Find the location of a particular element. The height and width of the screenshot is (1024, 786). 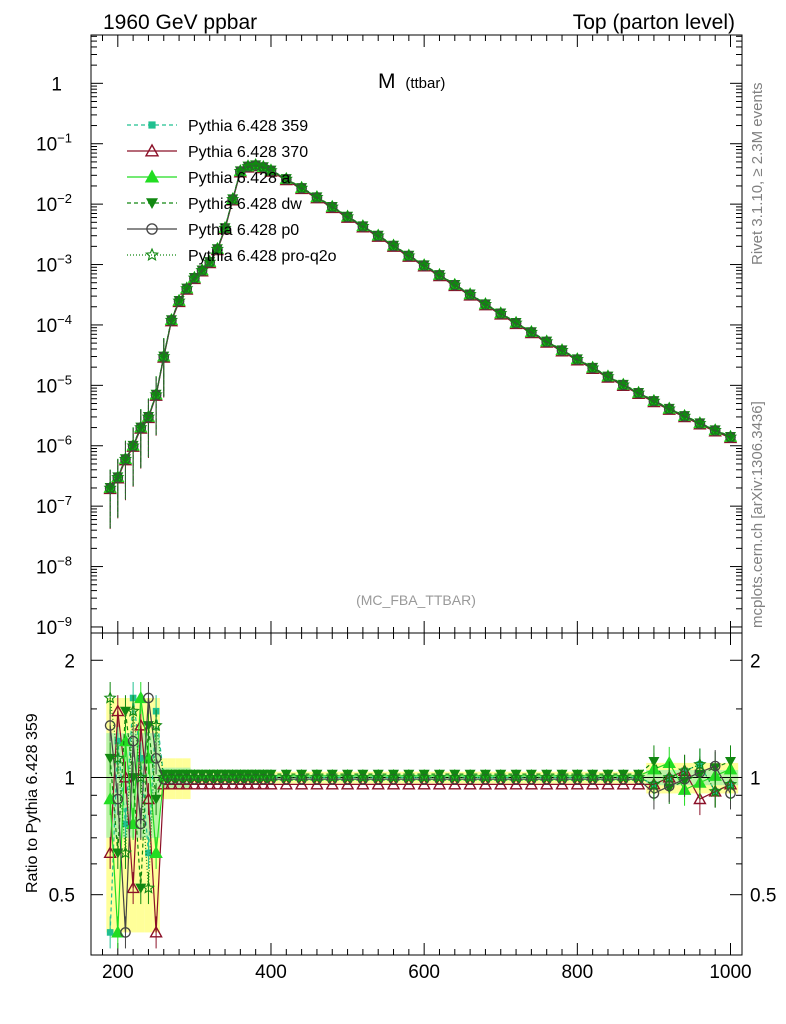

header-left: 1960 GeV ppbar is located at coordinates (180, 22).